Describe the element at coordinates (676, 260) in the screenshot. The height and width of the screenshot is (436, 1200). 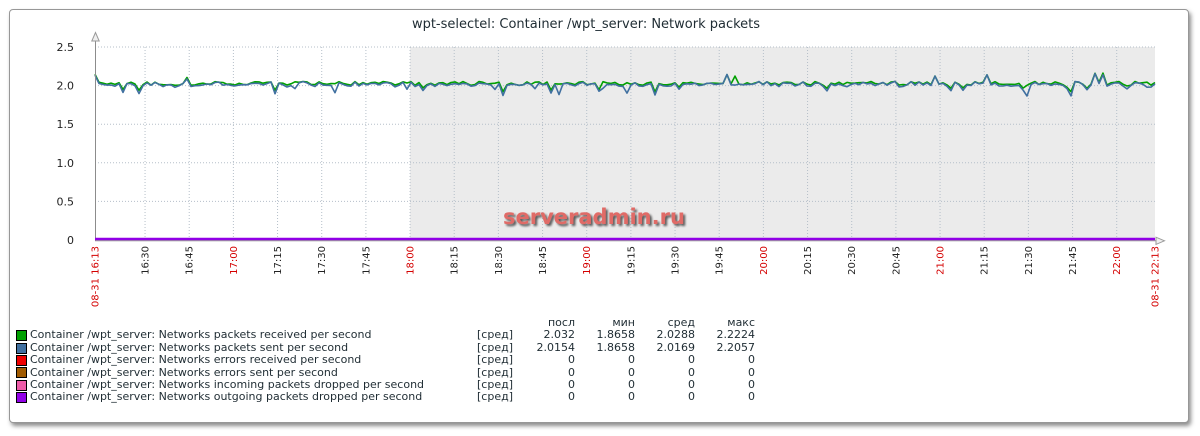
I see `x-tick-label: 19:30` at that location.